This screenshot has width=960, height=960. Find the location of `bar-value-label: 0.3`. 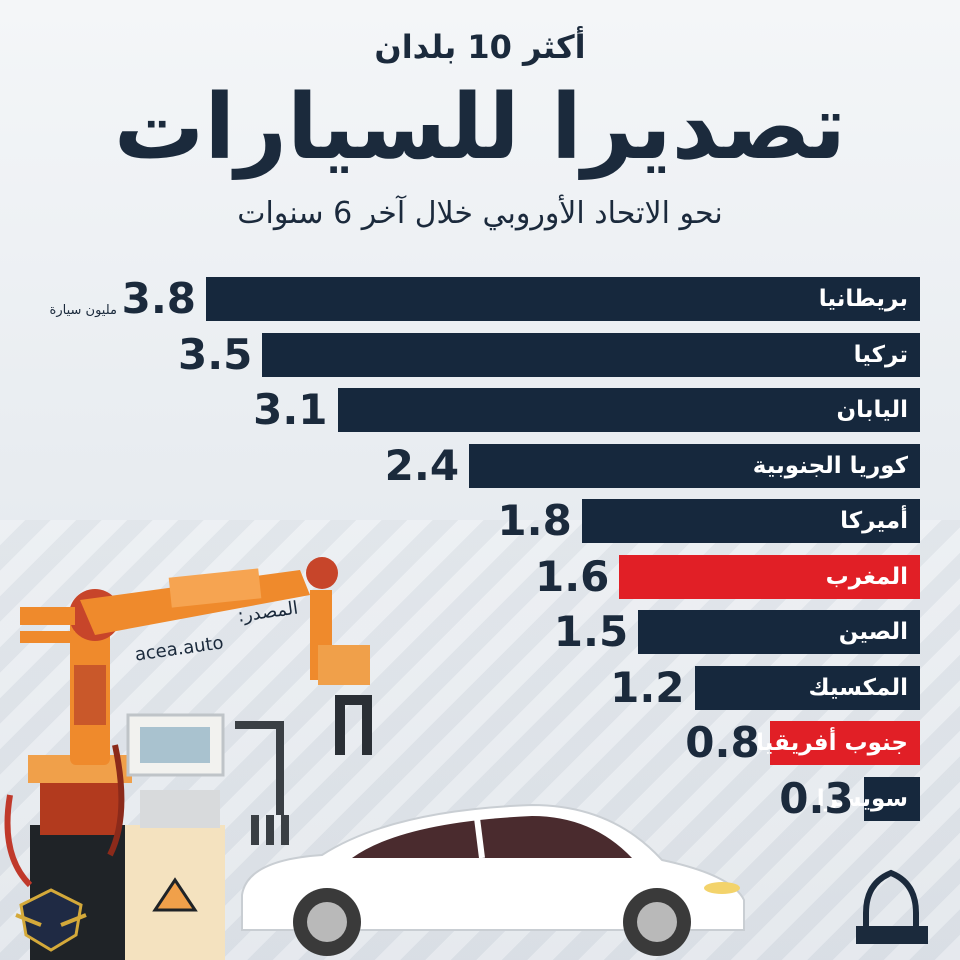

bar-value-label: 0.3 is located at coordinates (816, 798).